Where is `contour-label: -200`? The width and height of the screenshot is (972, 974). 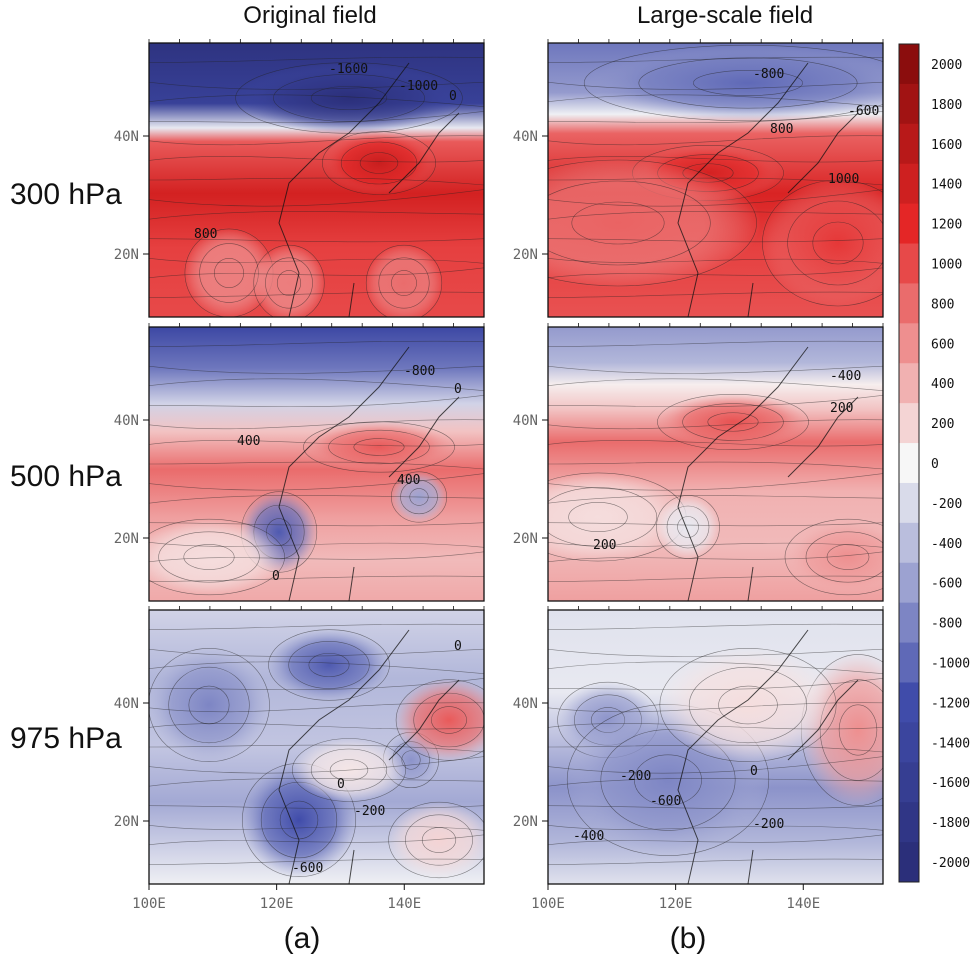 contour-label: -200 is located at coordinates (768, 824).